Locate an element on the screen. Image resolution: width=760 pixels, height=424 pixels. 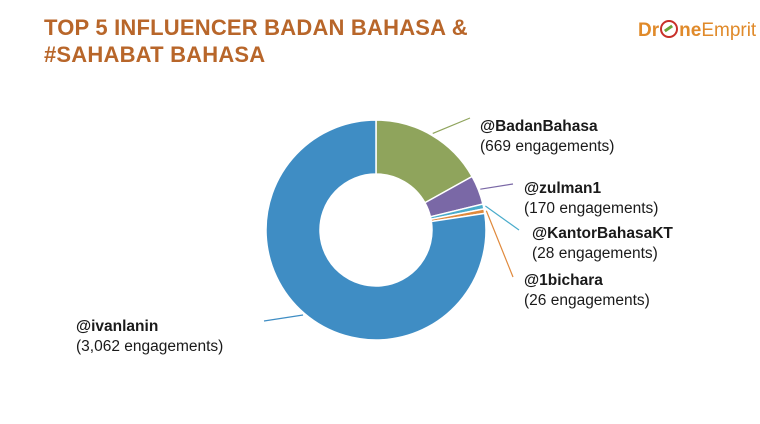
slice-label-value: (28 engagements) is located at coordinates (595, 253).